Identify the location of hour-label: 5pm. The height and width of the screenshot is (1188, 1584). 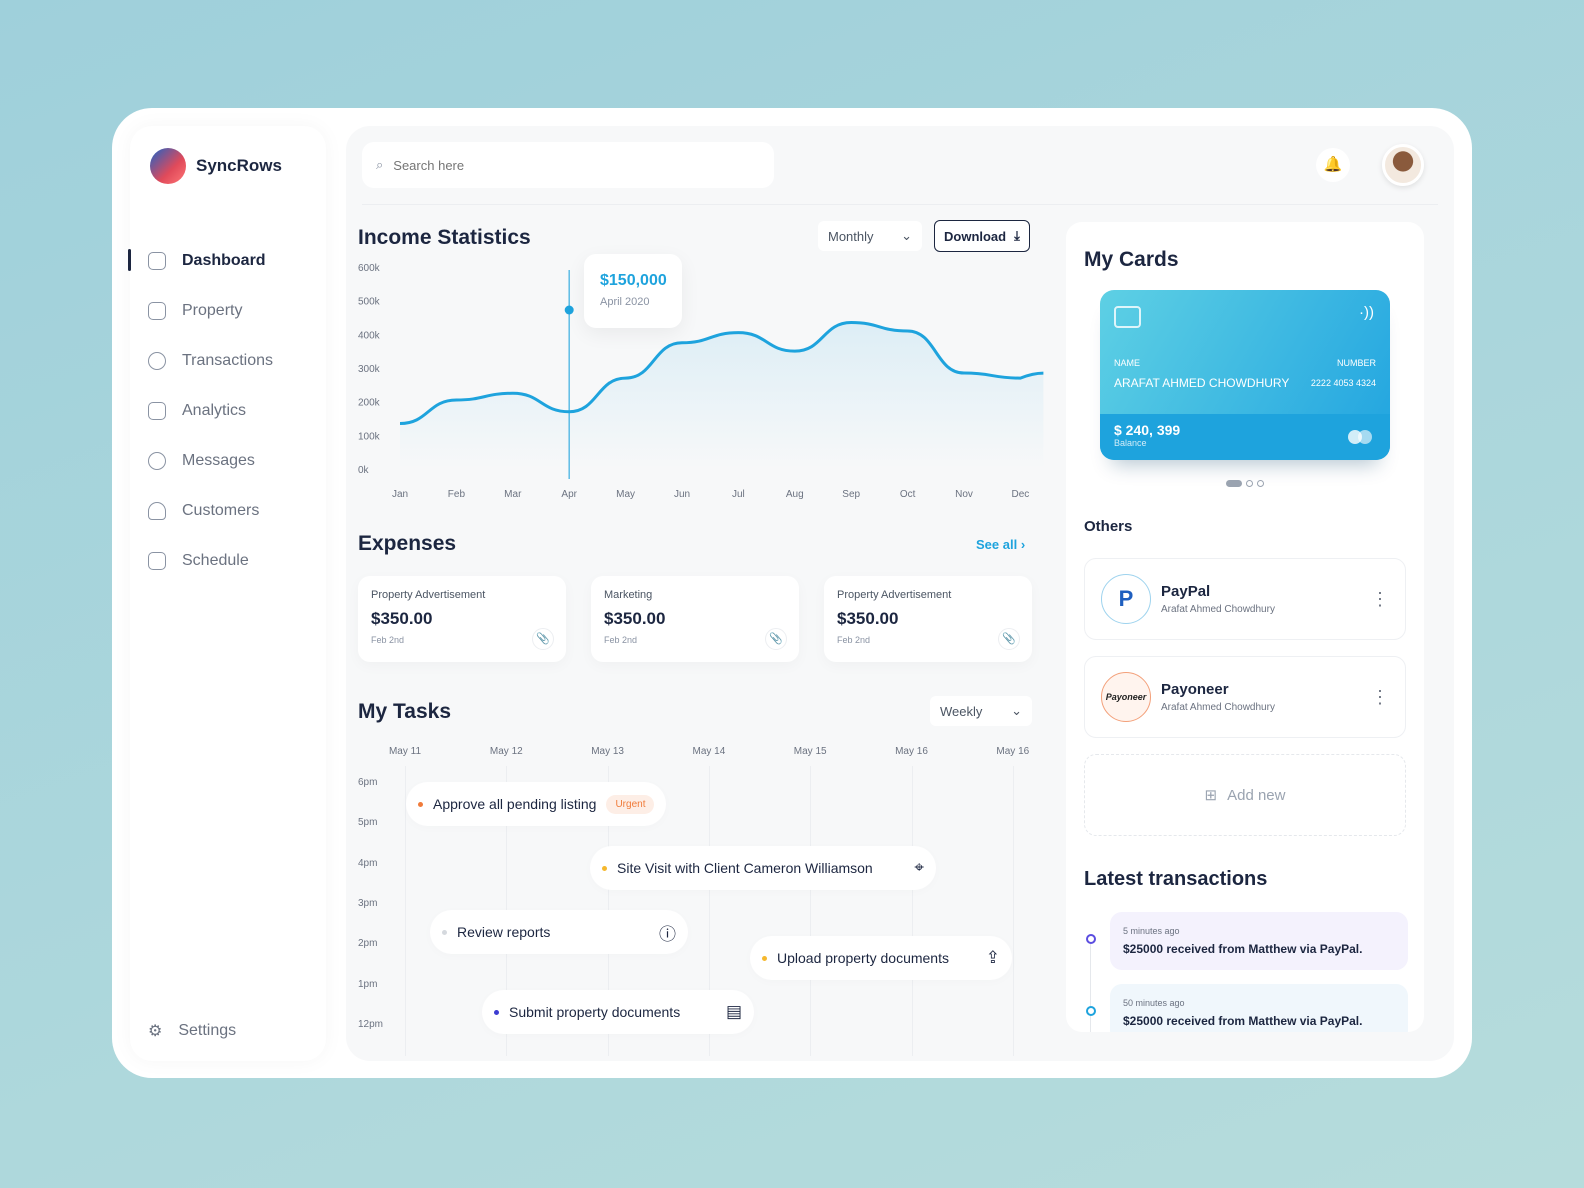
(368, 823).